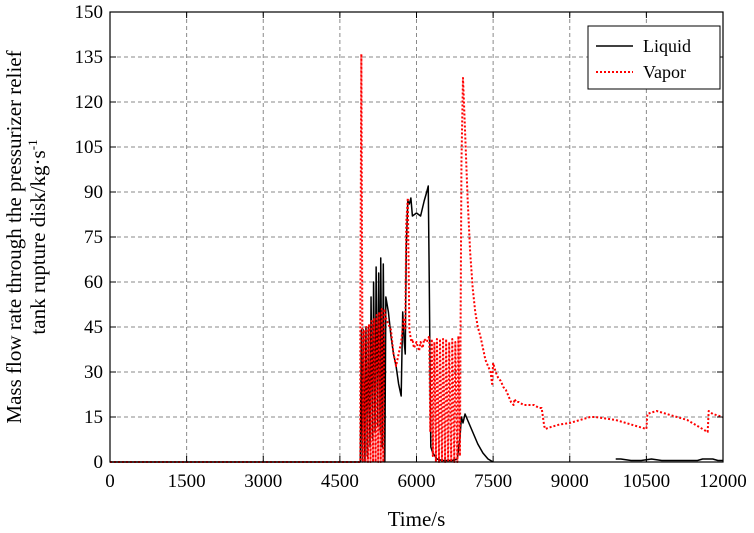 The width and height of the screenshot is (754, 533). I want to click on y-tick-label: 150, so click(89, 12).